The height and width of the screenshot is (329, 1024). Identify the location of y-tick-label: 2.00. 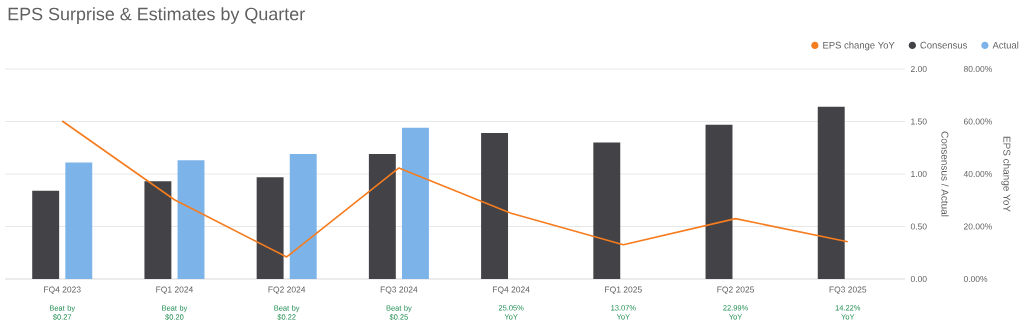
(918, 69).